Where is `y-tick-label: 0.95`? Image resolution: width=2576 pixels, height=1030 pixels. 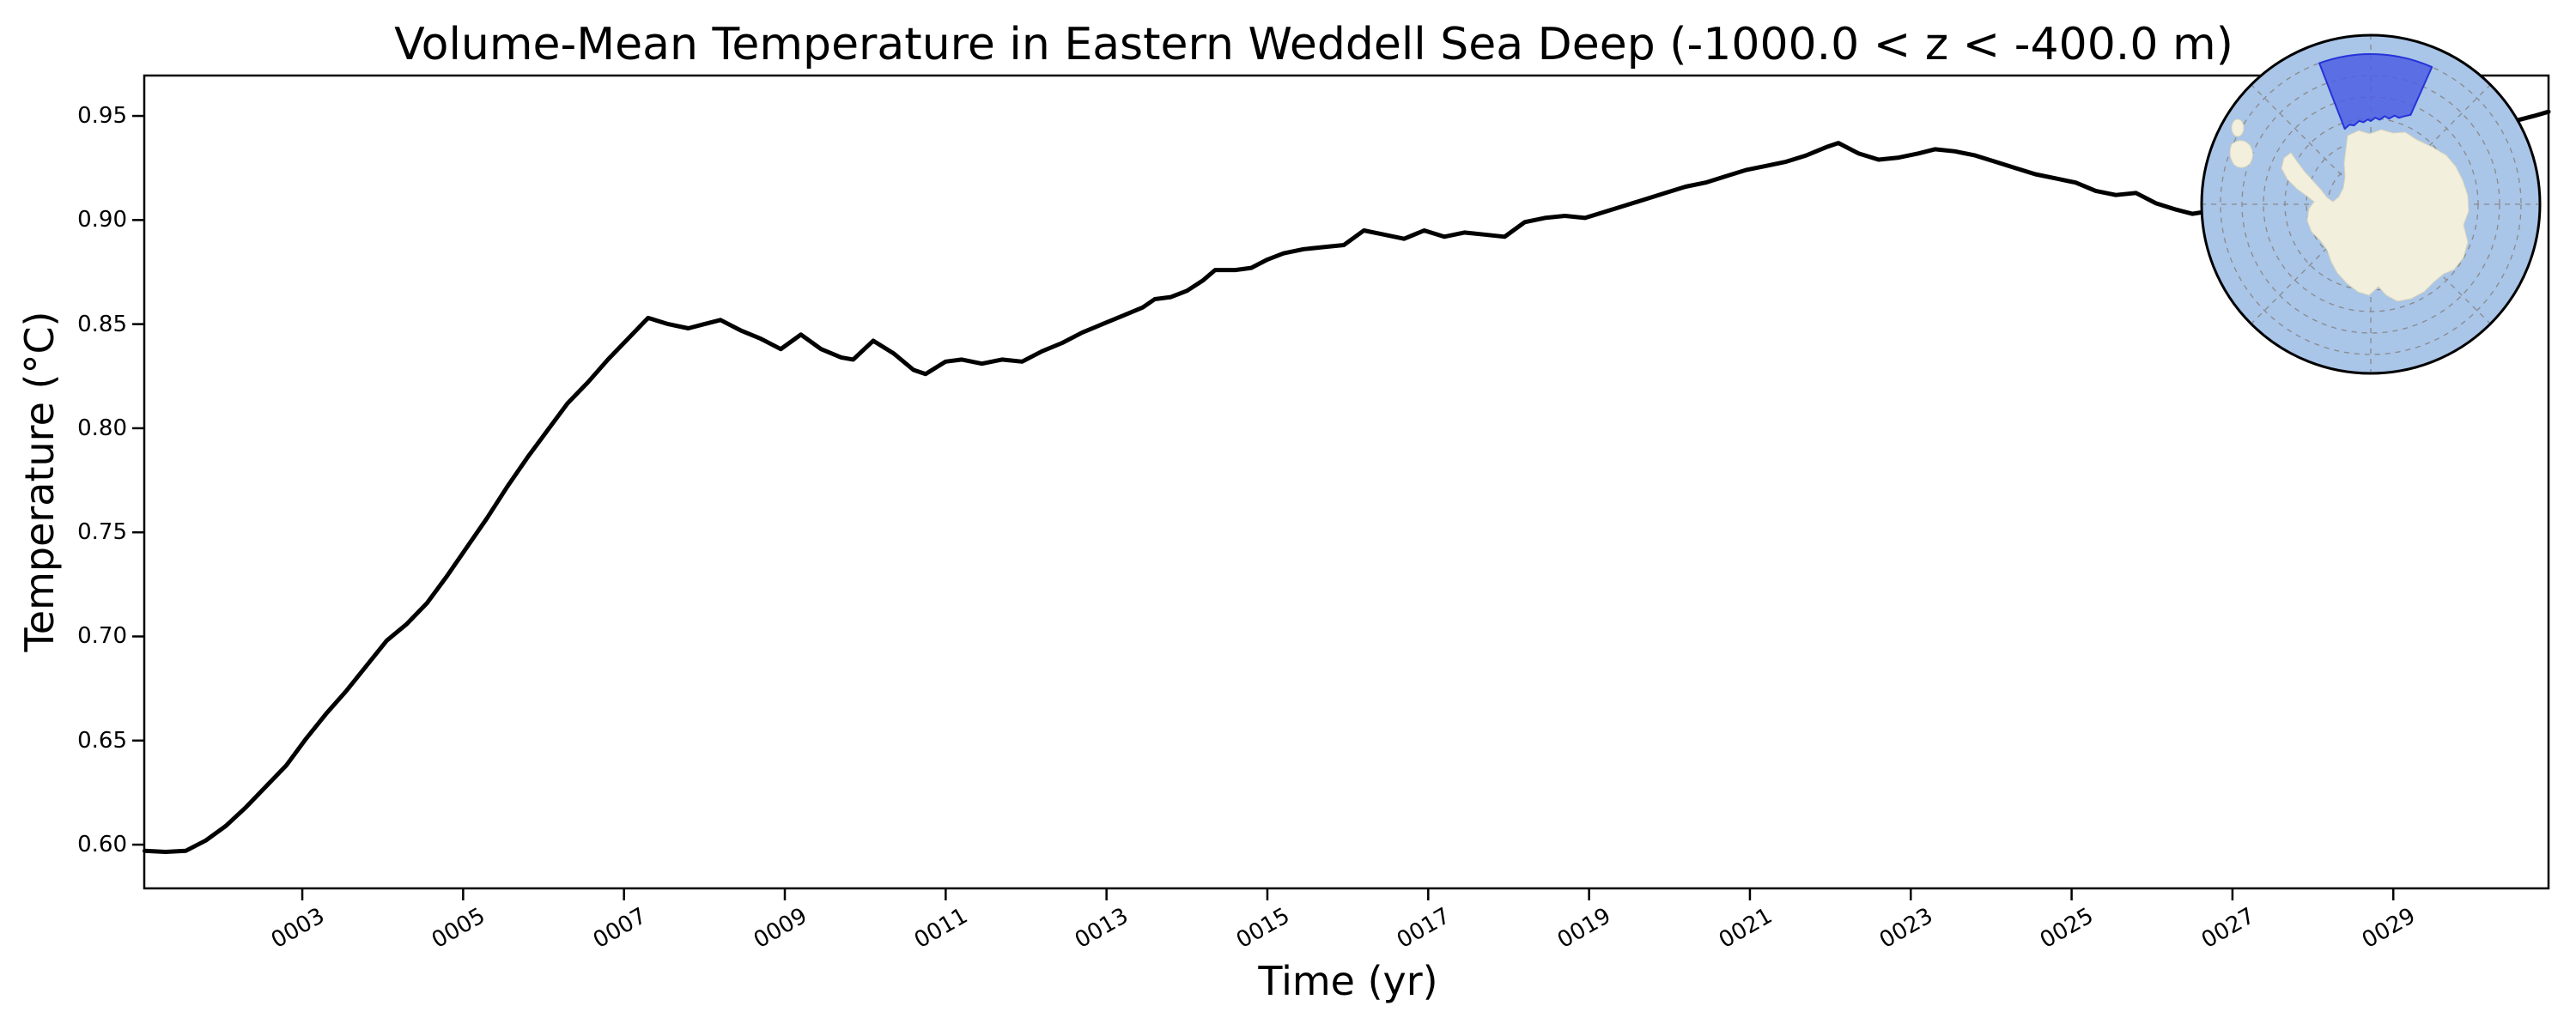
y-tick-label: 0.95 is located at coordinates (102, 116).